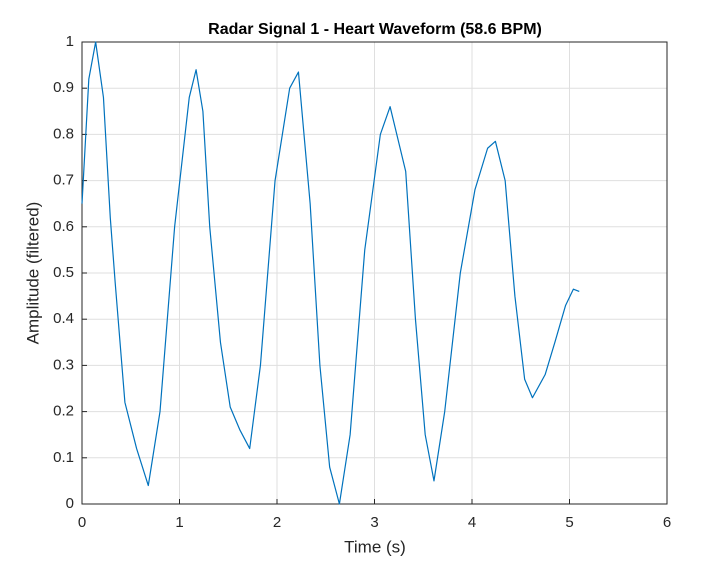  I want to click on y-tick-label: 0.5, so click(63, 272).